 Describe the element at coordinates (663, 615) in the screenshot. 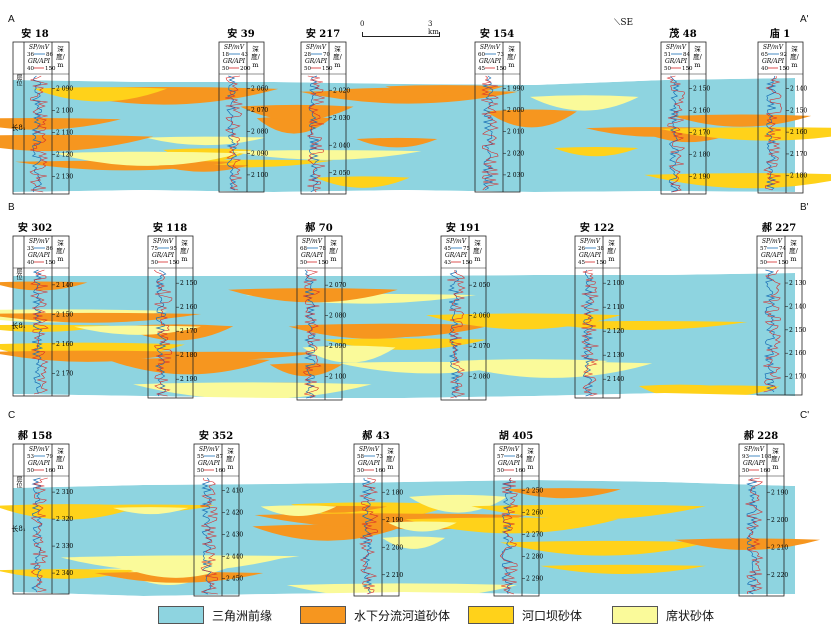

I see `legend-item-sheet-sand: 席状砂体` at that location.